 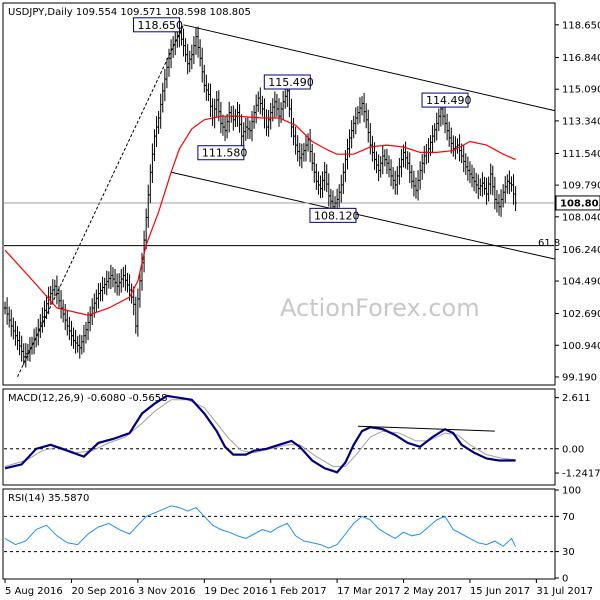 I want to click on price-tick-label: 102.690, so click(x=581, y=314).